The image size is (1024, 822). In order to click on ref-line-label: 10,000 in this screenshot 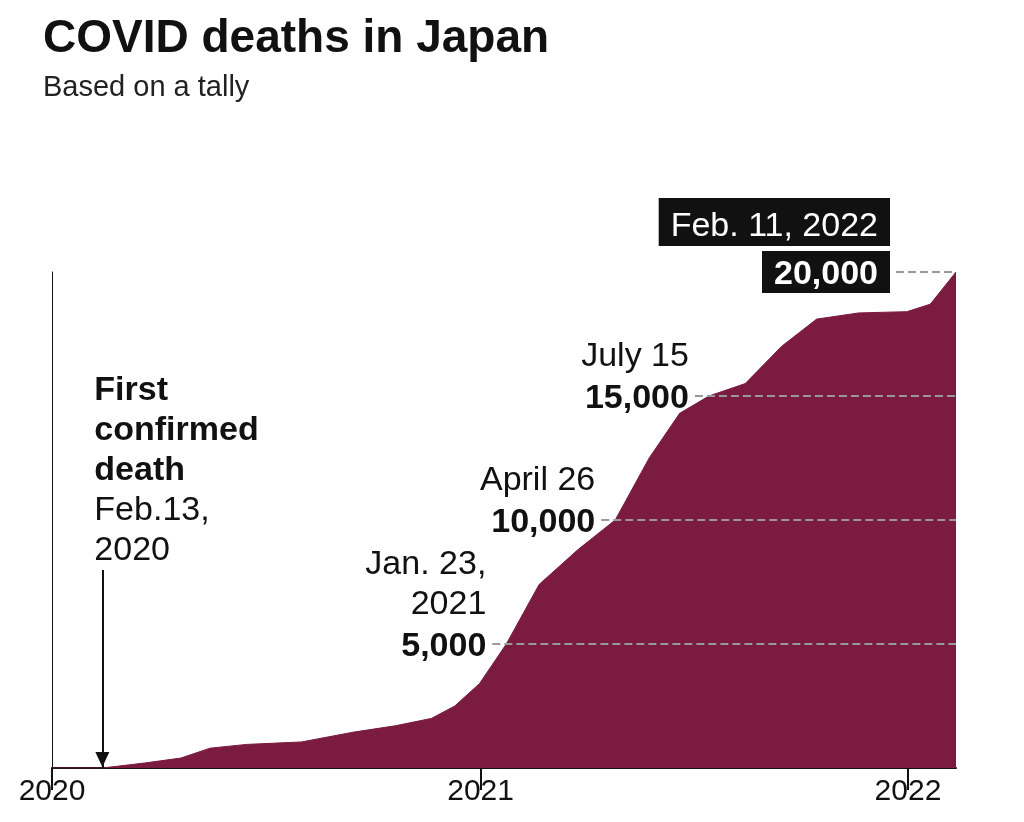, I will do `click(543, 520)`.